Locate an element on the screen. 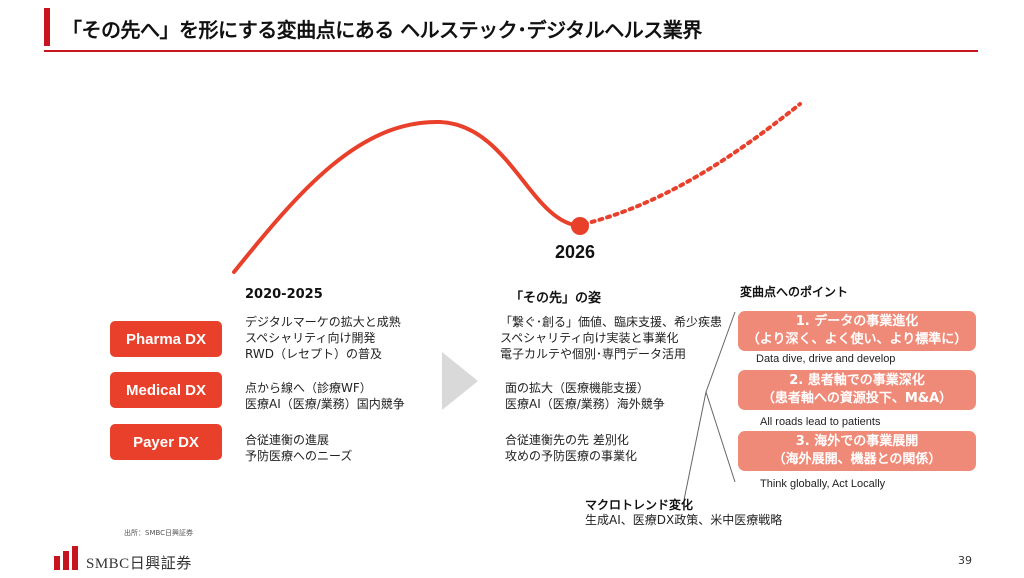  points-bracket is located at coordinates (709, 406).